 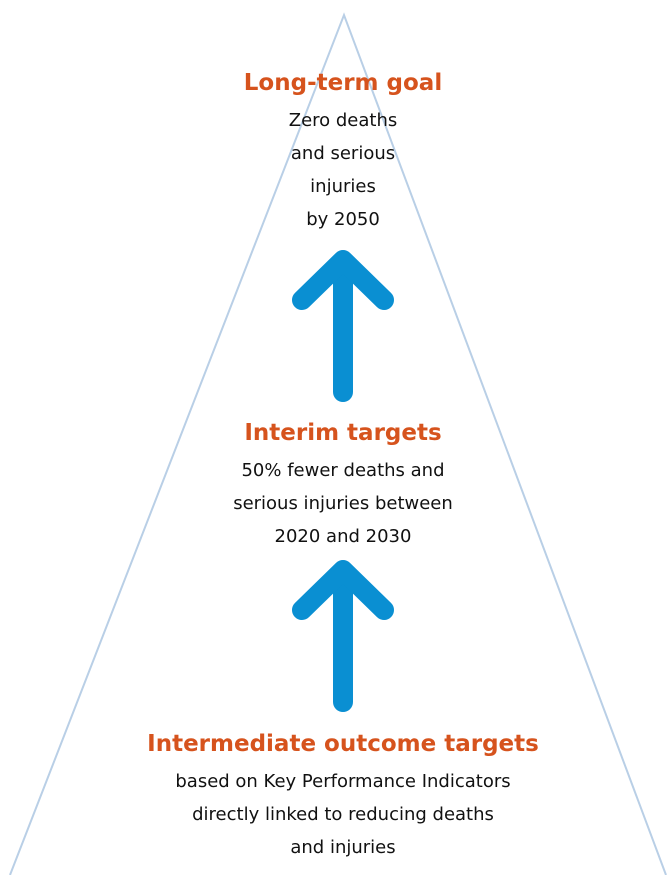 What do you see at coordinates (342, 847) in the screenshot?
I see `level-text: and injuries` at bounding box center [342, 847].